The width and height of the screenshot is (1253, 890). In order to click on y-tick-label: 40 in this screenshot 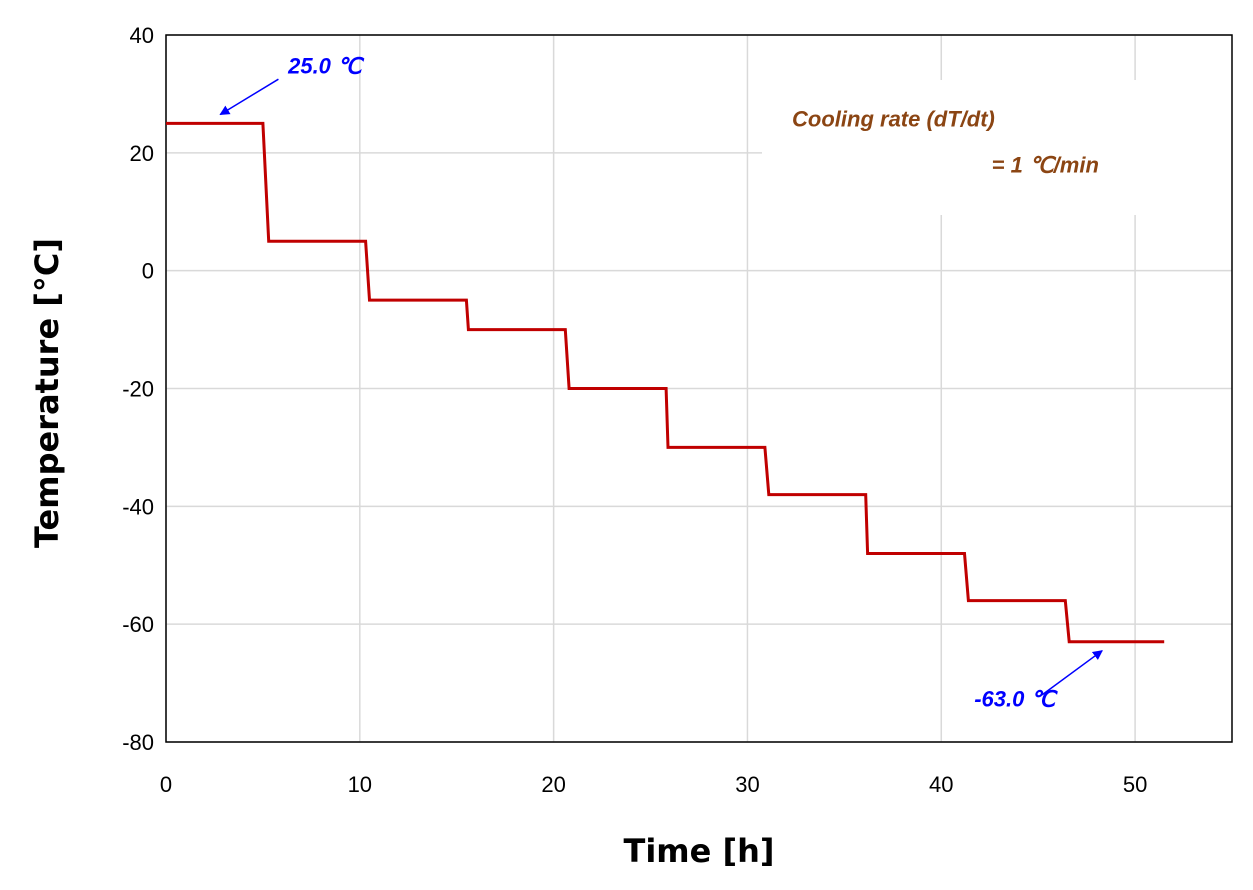, I will do `click(142, 35)`.